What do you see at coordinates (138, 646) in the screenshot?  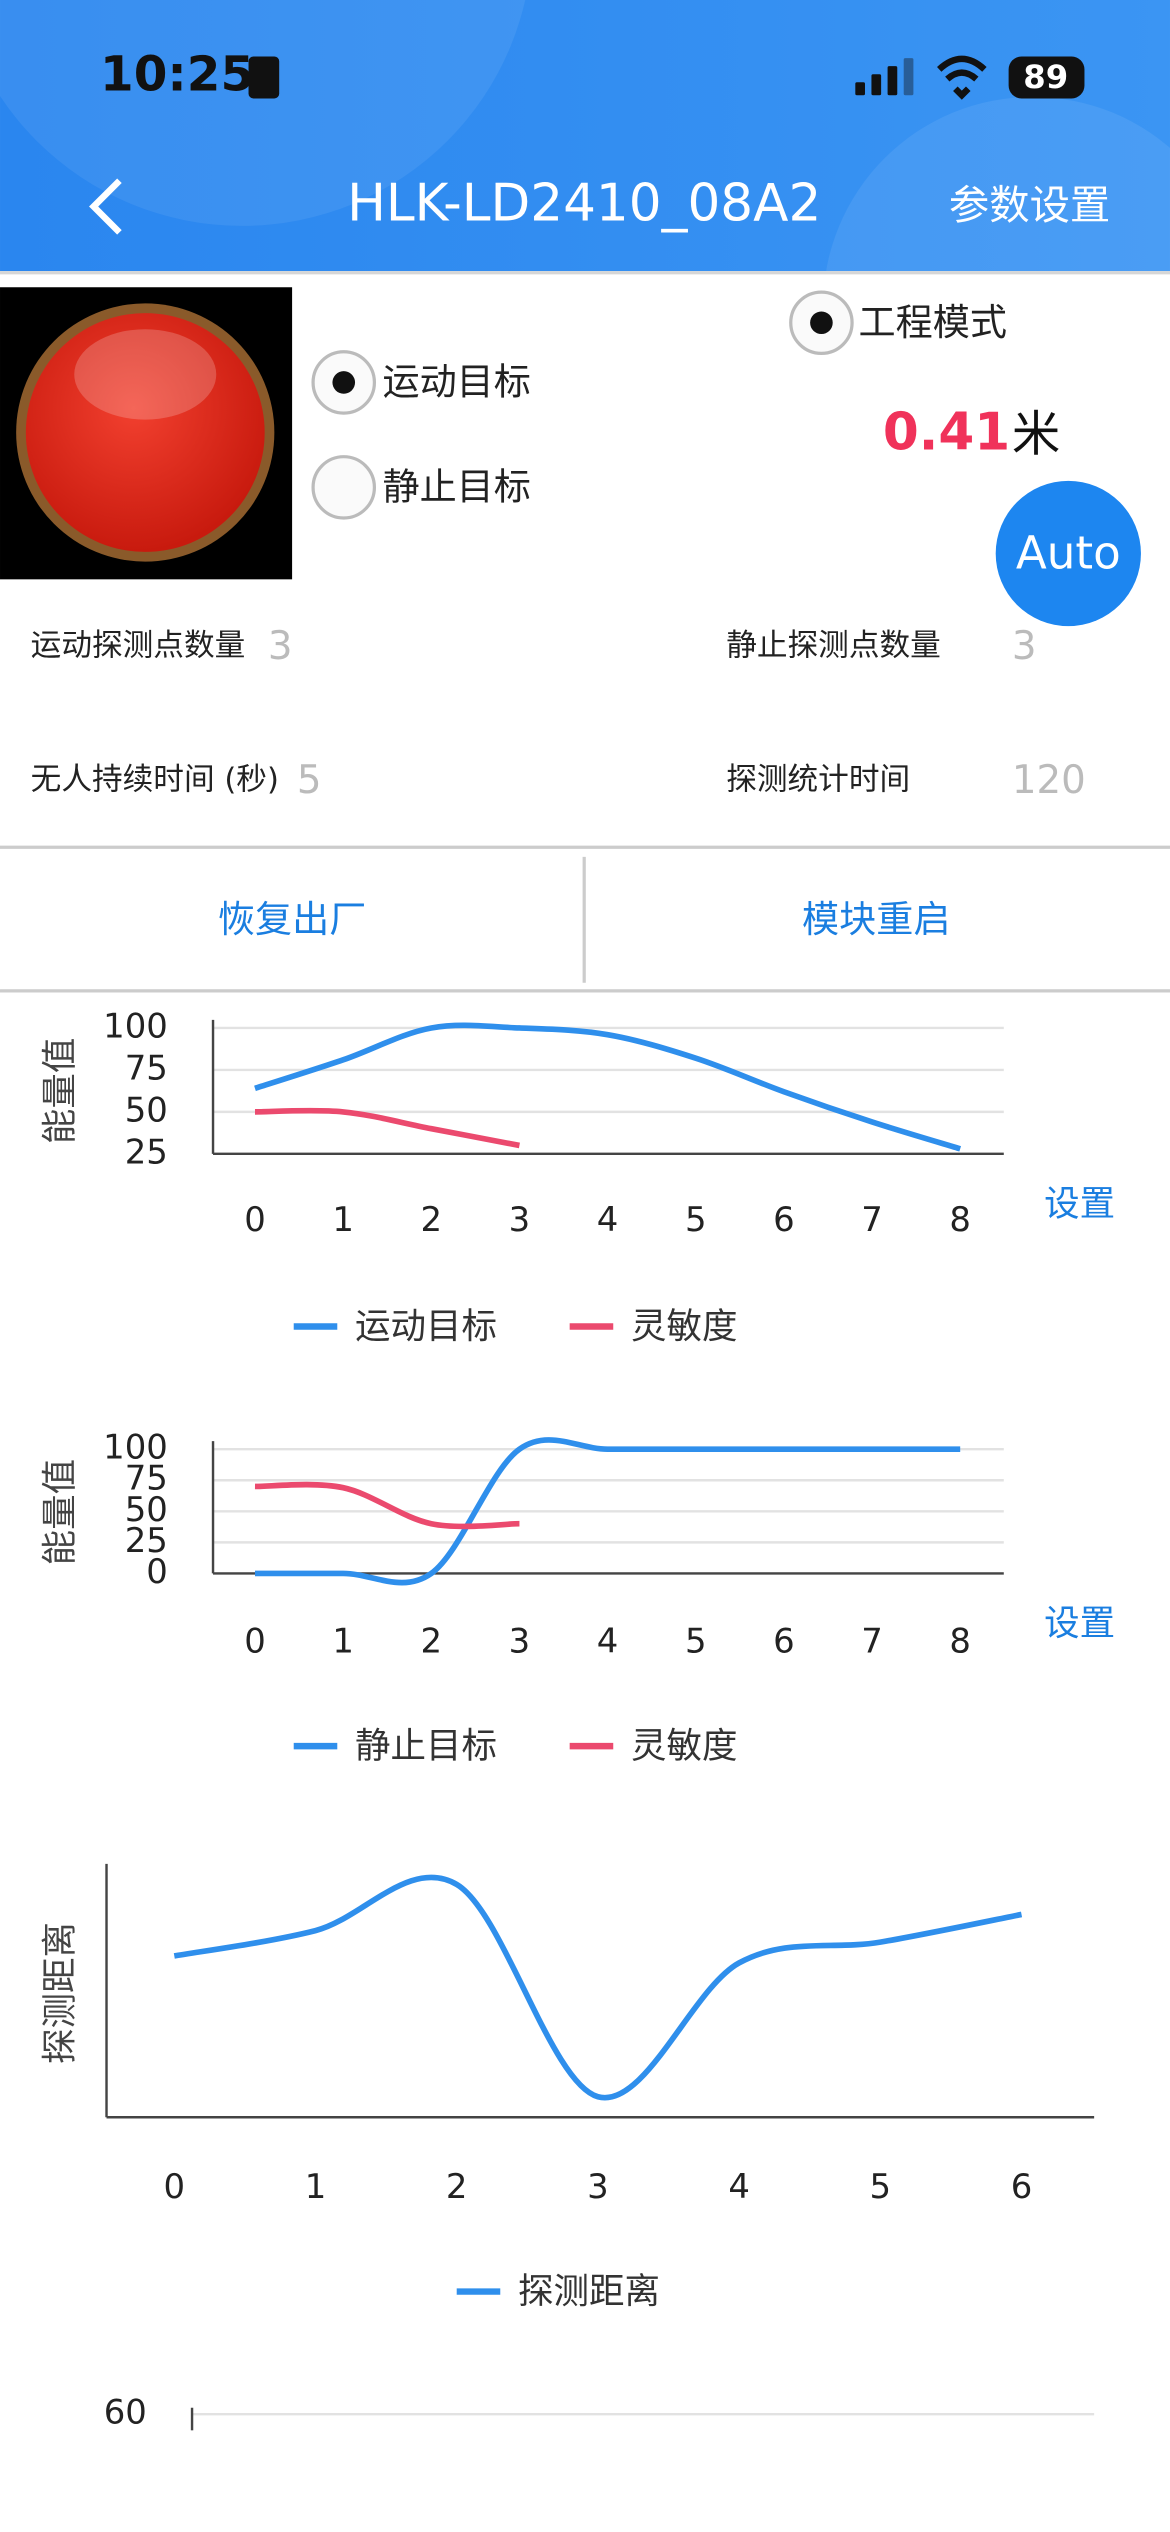 I see `field-label: 运动探测点数量` at bounding box center [138, 646].